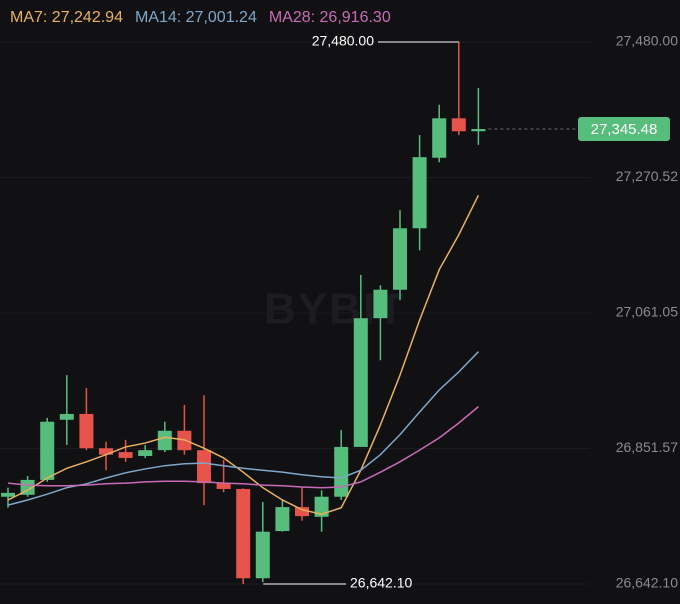 This screenshot has width=680, height=604. What do you see at coordinates (647, 41) in the screenshot?
I see `y-tick-label: 27,480.00` at bounding box center [647, 41].